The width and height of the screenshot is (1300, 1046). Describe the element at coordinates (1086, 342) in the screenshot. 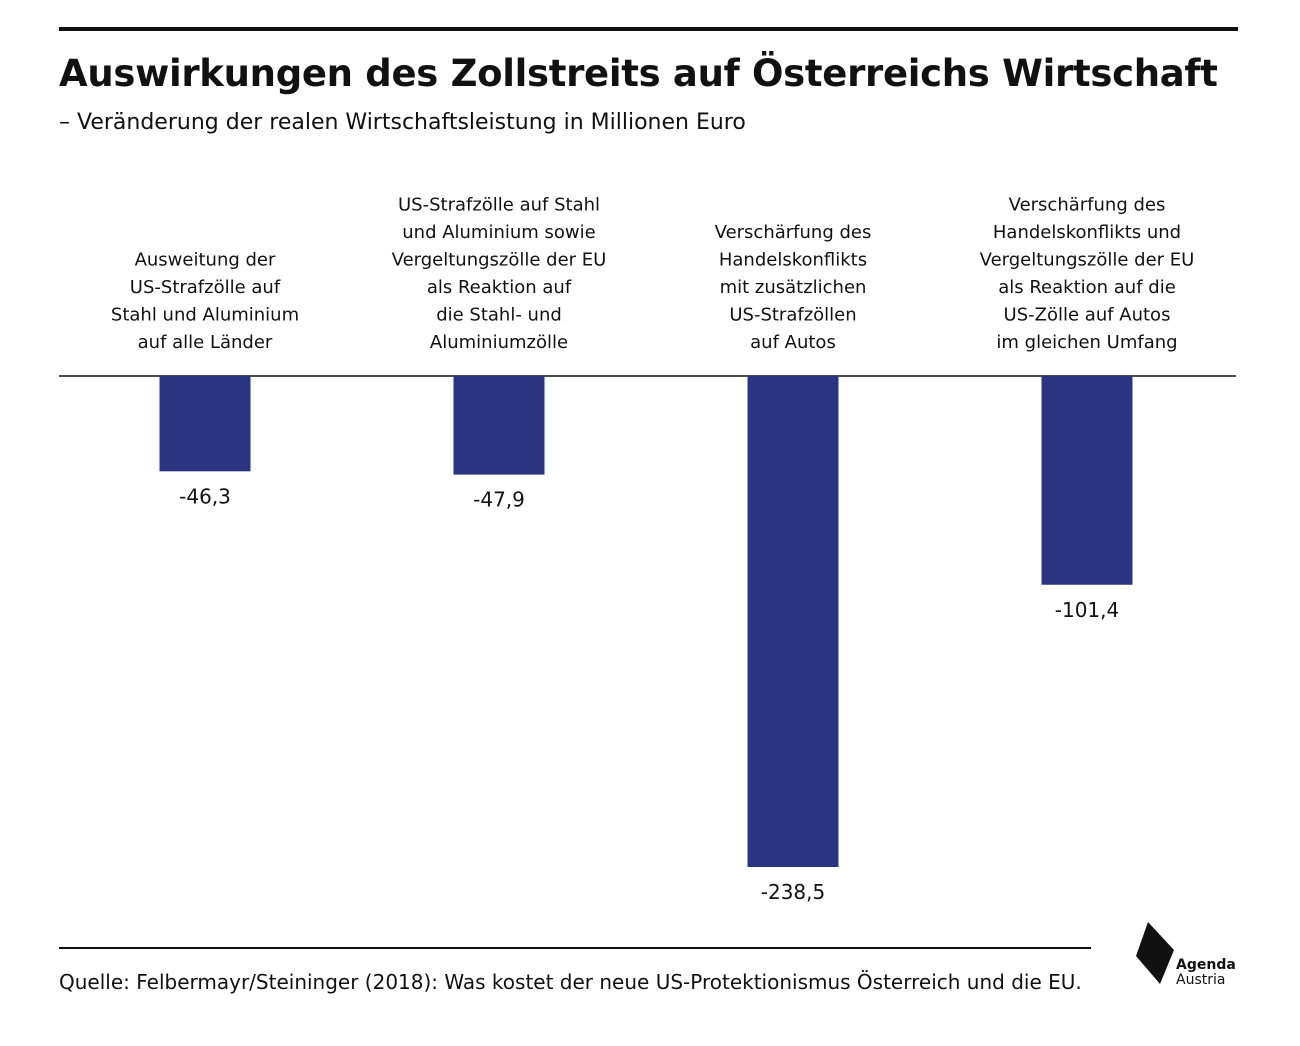

I see `category-label-4-line-6: im gleichen Umfang` at that location.